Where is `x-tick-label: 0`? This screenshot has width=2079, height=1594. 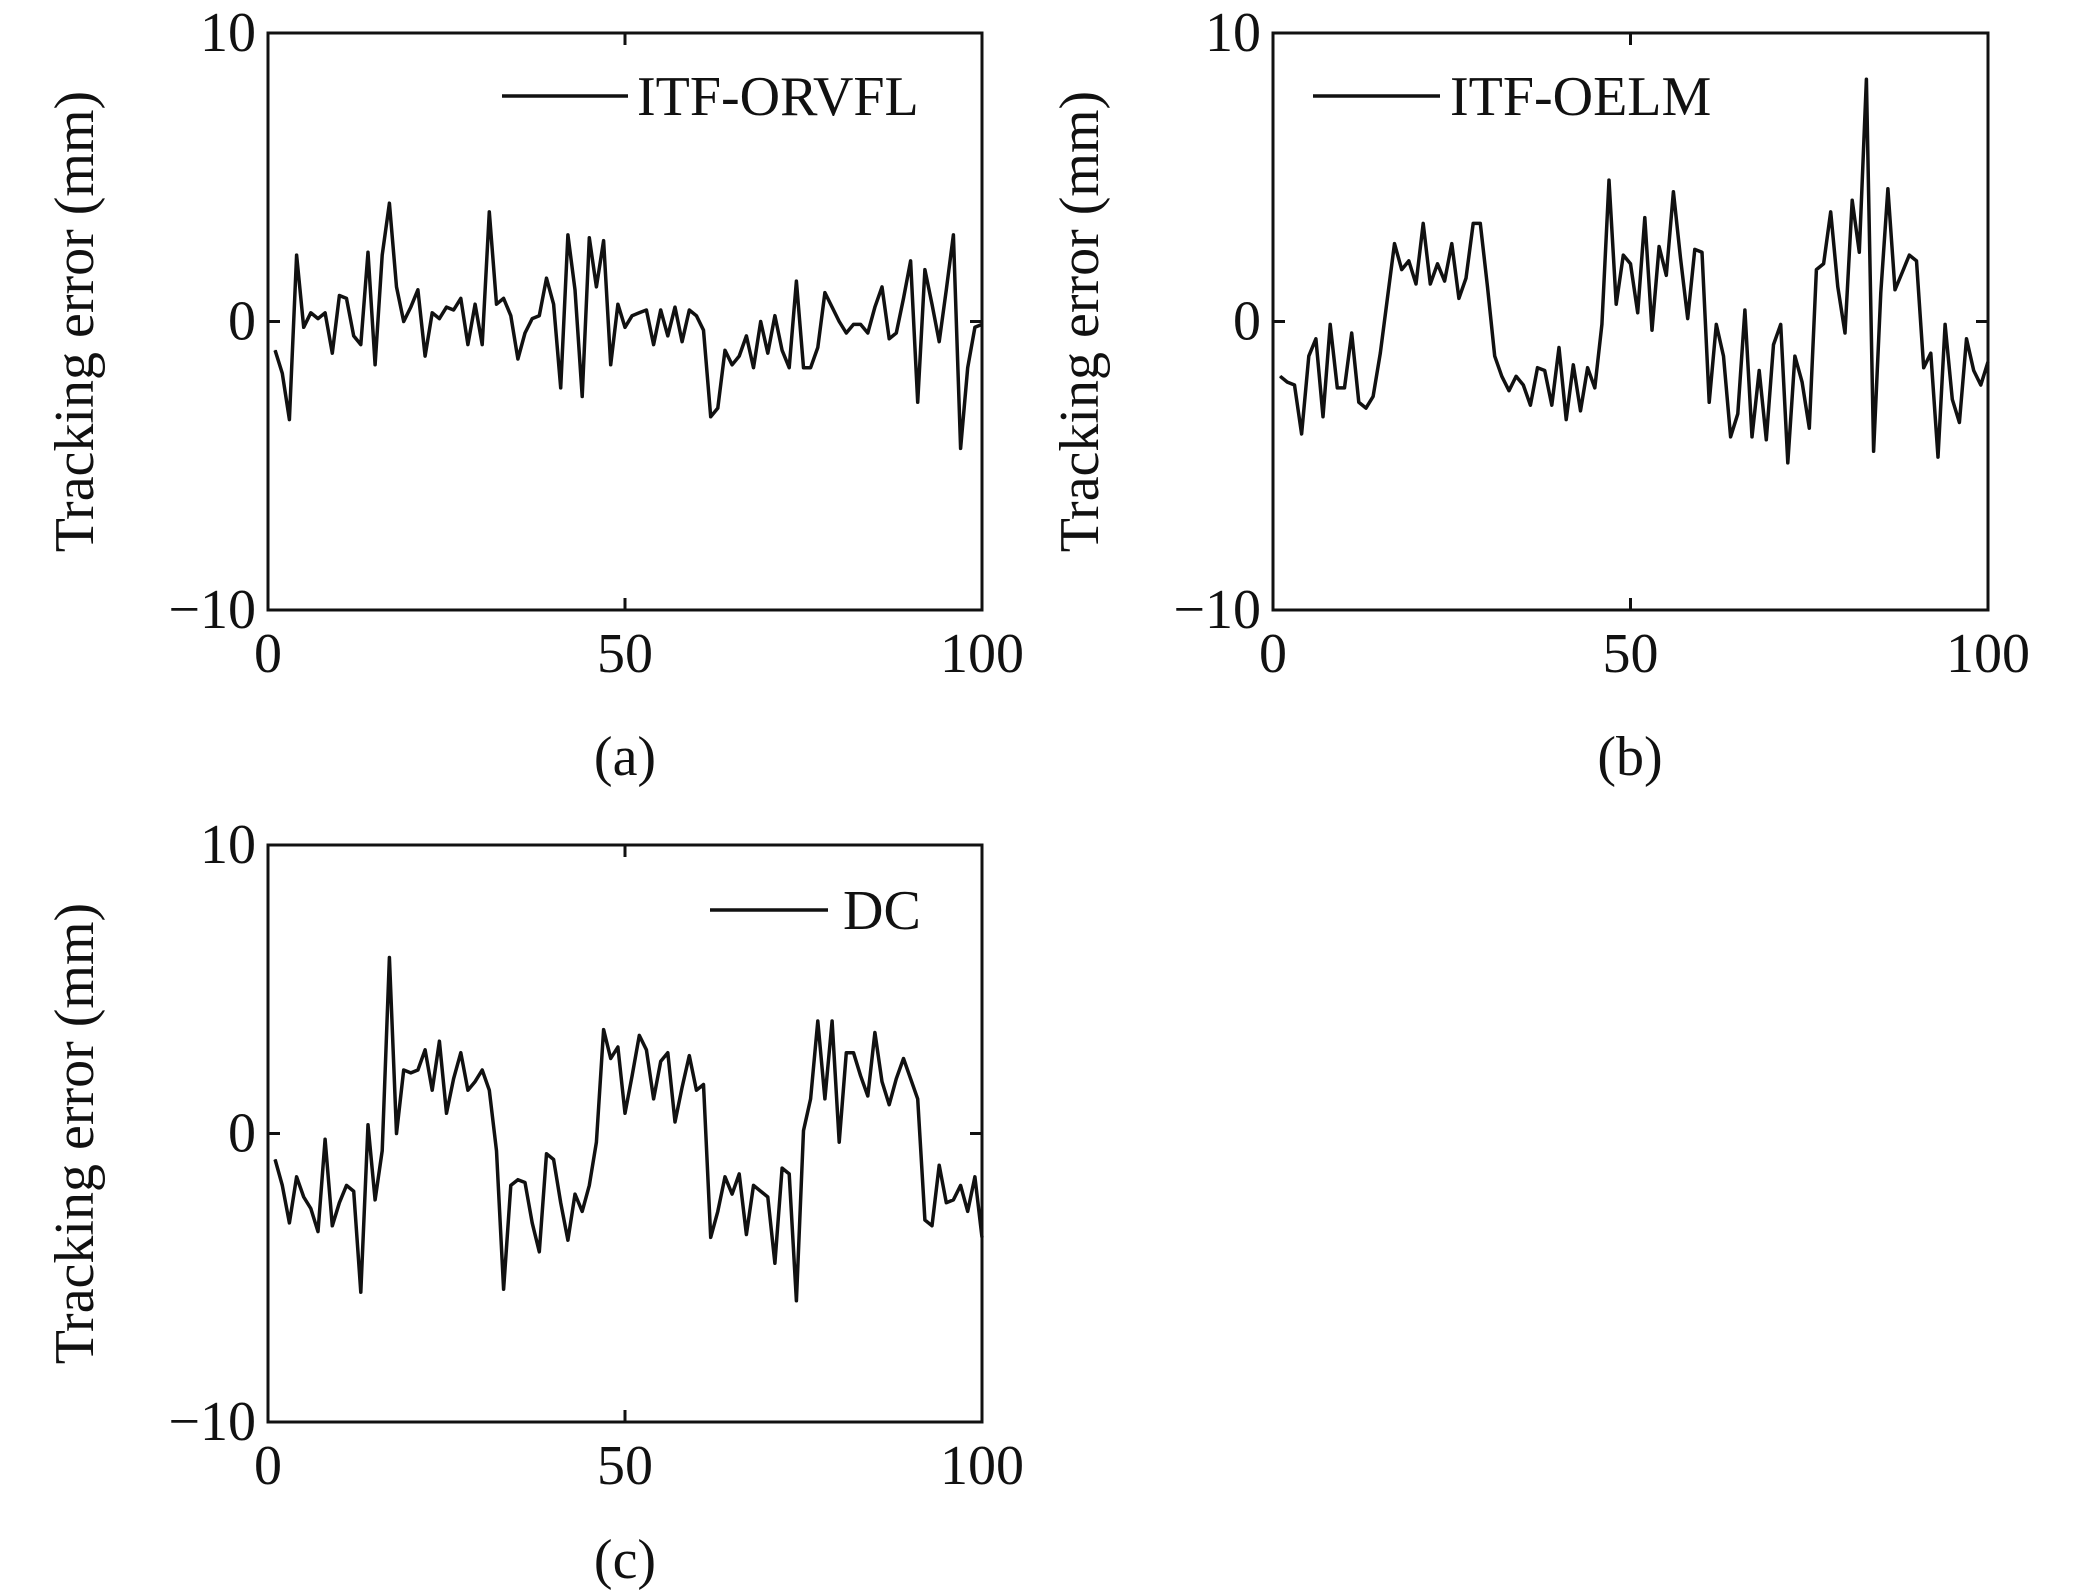
x-tick-label: 0 is located at coordinates (268, 654).